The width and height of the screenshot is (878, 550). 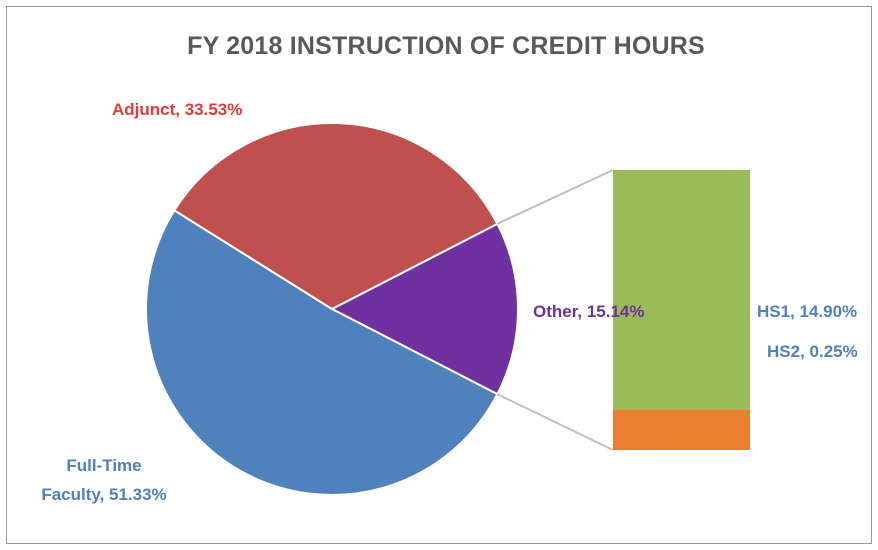 What do you see at coordinates (177, 109) in the screenshot?
I see `data-label-adjunct: Adjunct, 33.53%` at bounding box center [177, 109].